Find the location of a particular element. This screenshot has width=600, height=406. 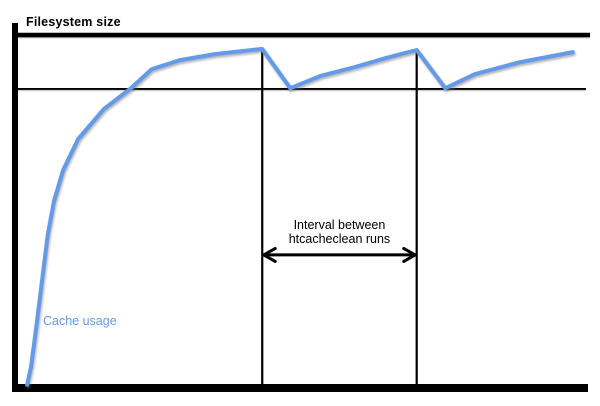

interval-label-line1: Interval between is located at coordinates (339, 224).